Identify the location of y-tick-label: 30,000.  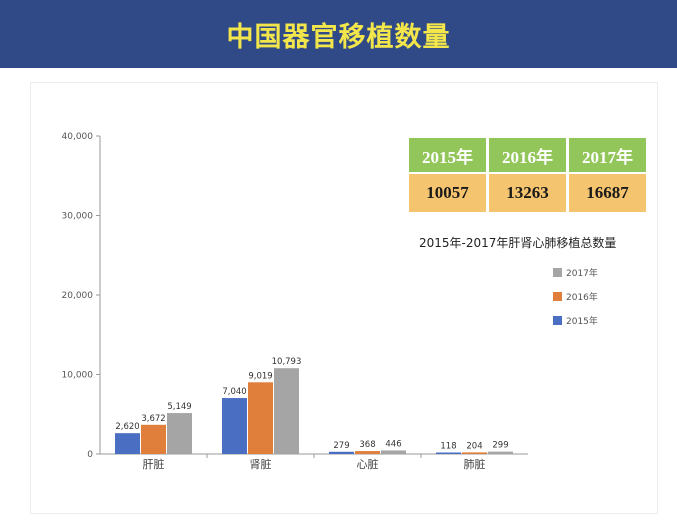
(78, 217).